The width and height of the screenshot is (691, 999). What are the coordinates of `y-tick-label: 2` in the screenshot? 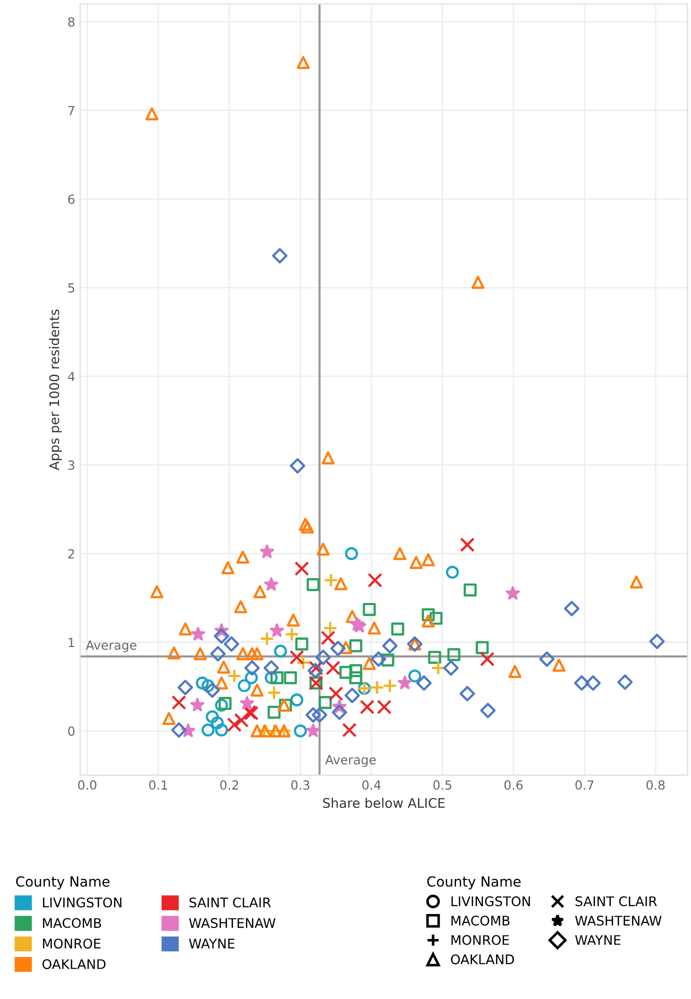 It's located at (71, 553).